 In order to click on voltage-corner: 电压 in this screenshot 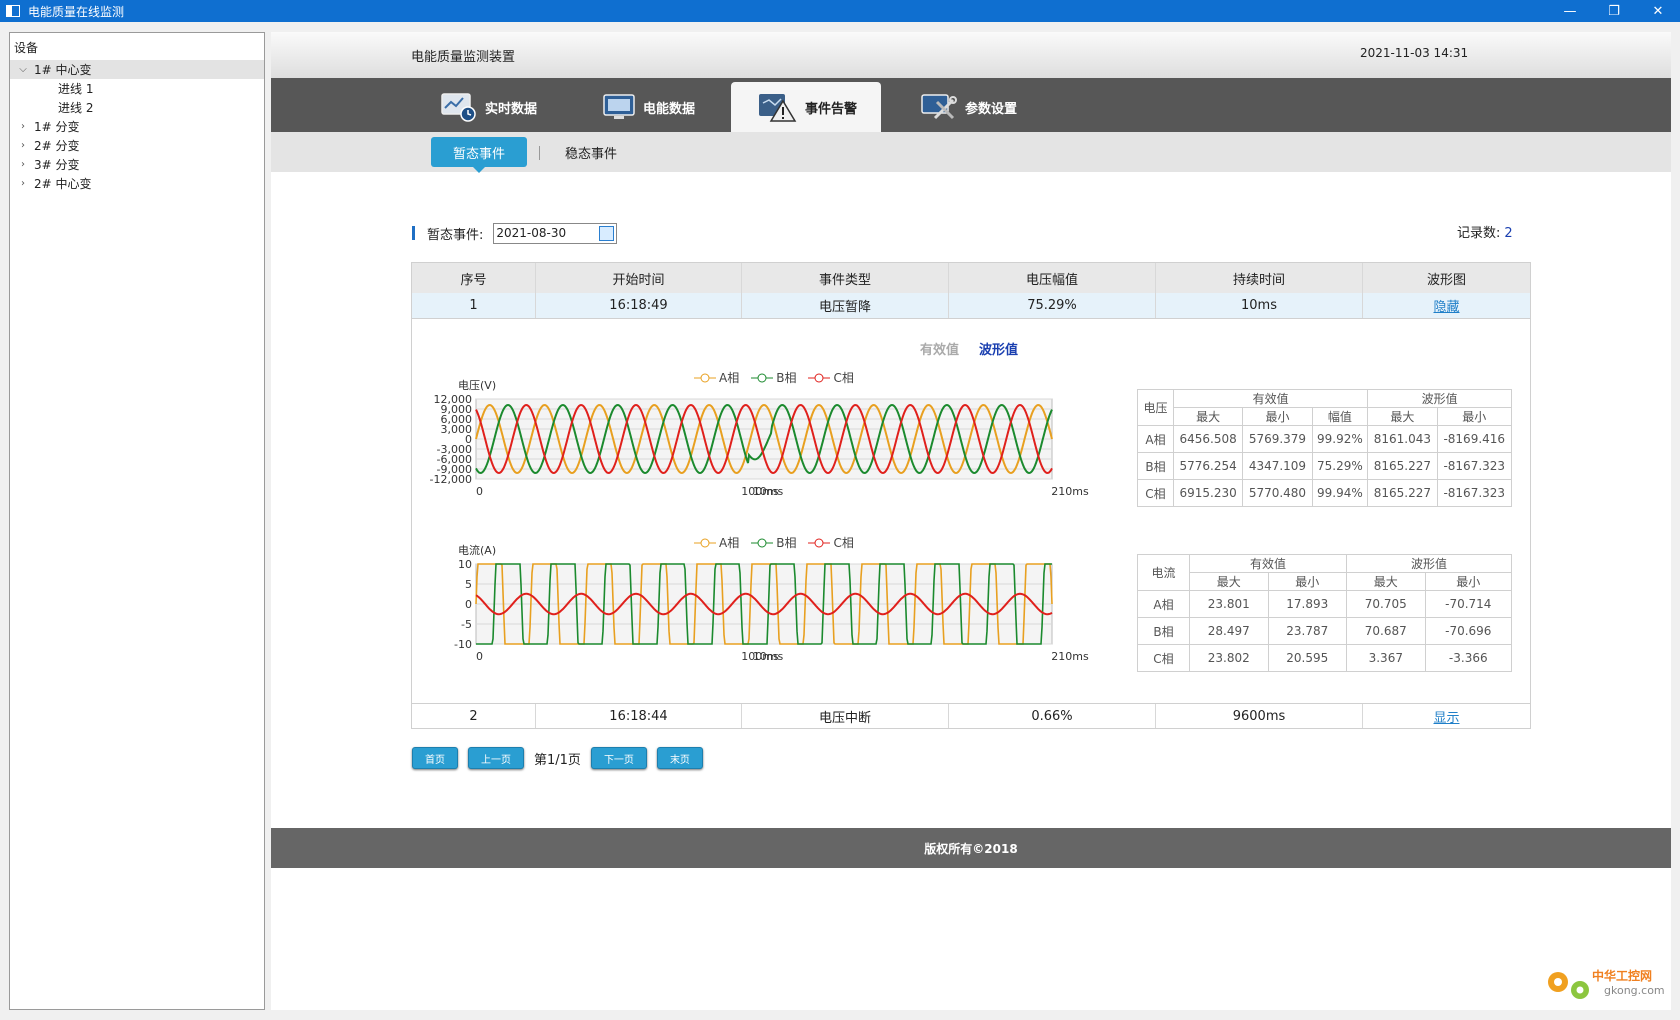, I will do `click(1155, 407)`.